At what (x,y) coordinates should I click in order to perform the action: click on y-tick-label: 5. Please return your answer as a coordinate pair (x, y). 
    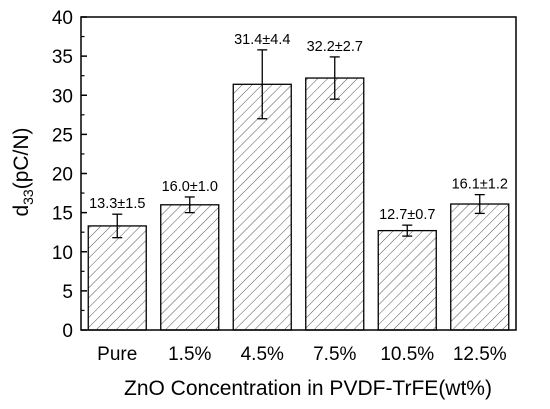
    Looking at the image, I should click on (67, 292).